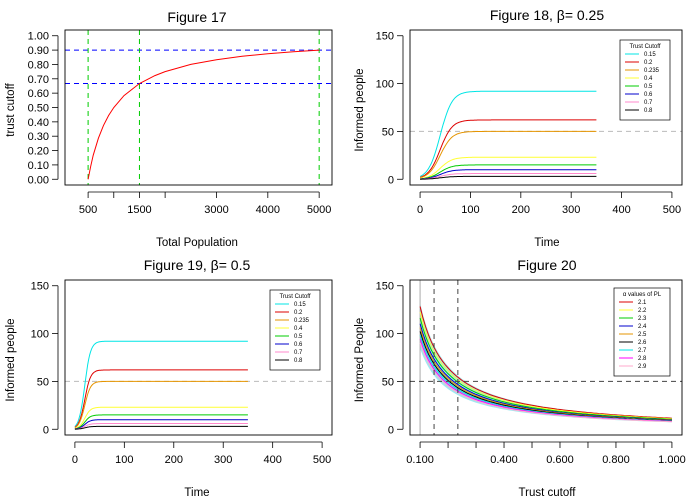 This screenshot has height=500, width=700. Describe the element at coordinates (216, 210) in the screenshot. I see `x-tick-label: 3000` at that location.